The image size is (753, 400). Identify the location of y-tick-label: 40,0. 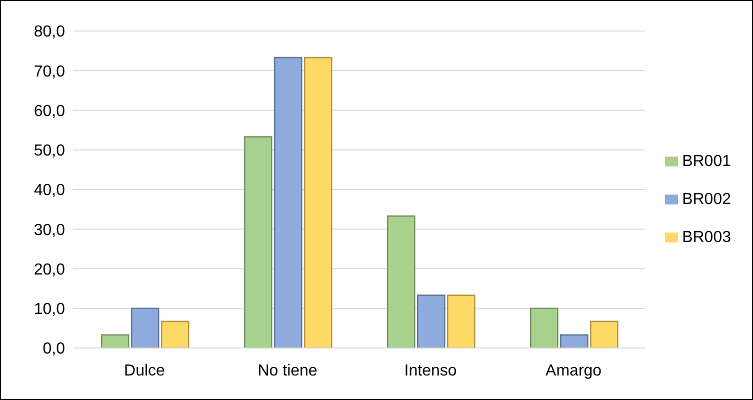
(50, 191).